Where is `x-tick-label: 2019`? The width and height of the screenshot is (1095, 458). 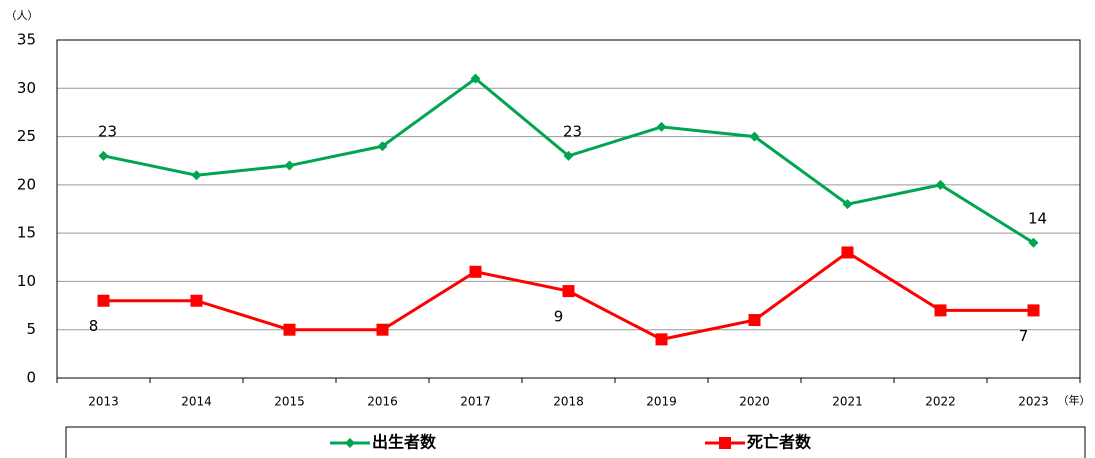
x-tick-label: 2019 is located at coordinates (661, 402).